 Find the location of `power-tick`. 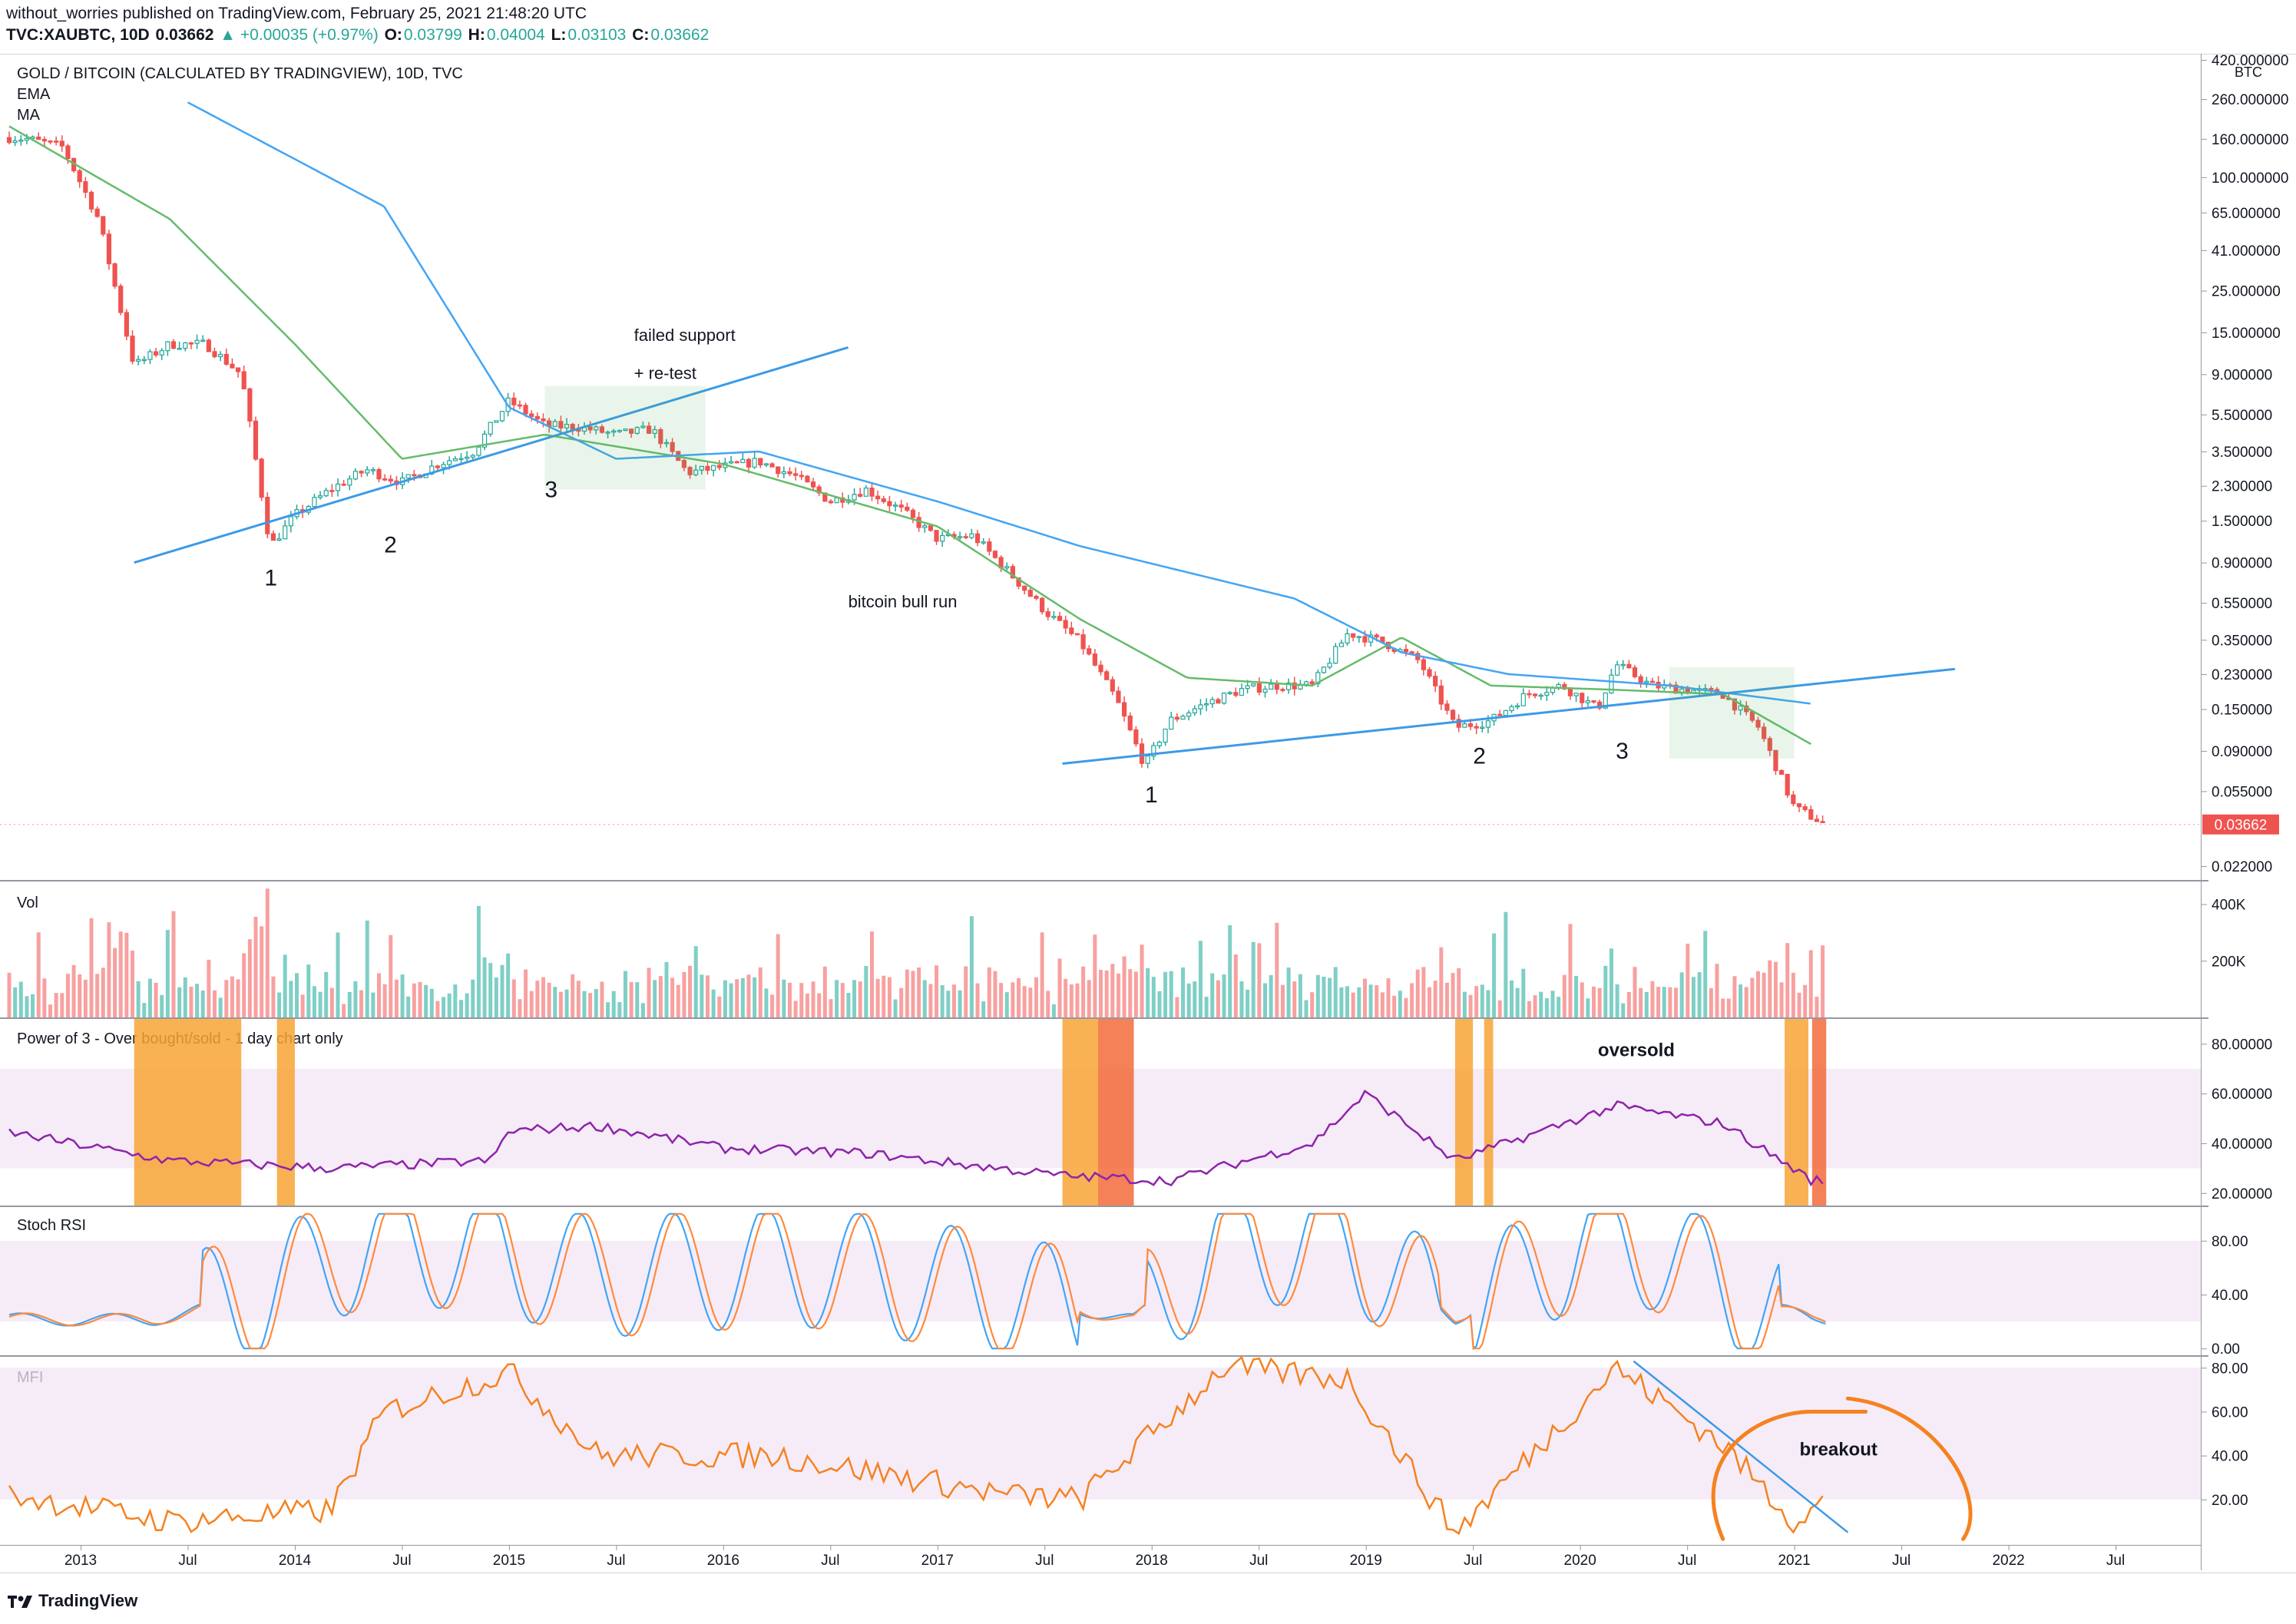

power-tick is located at coordinates (2204, 1094).